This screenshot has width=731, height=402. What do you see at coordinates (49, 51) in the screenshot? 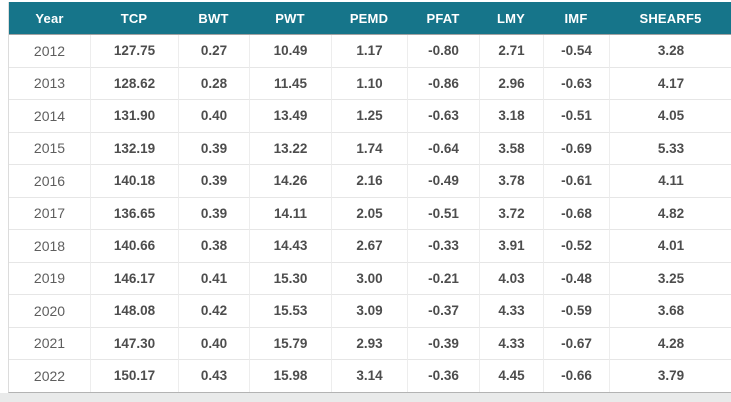
I see `year-cell: 2012` at bounding box center [49, 51].